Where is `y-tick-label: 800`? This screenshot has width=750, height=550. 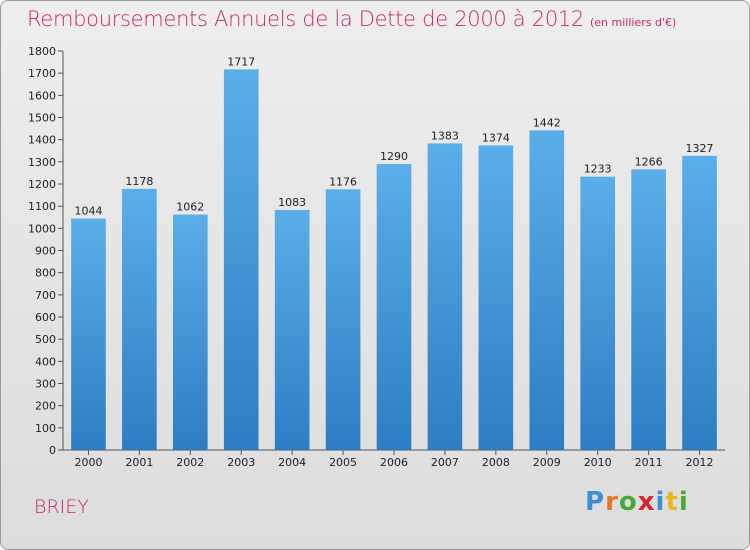
y-tick-label: 800 is located at coordinates (45, 273).